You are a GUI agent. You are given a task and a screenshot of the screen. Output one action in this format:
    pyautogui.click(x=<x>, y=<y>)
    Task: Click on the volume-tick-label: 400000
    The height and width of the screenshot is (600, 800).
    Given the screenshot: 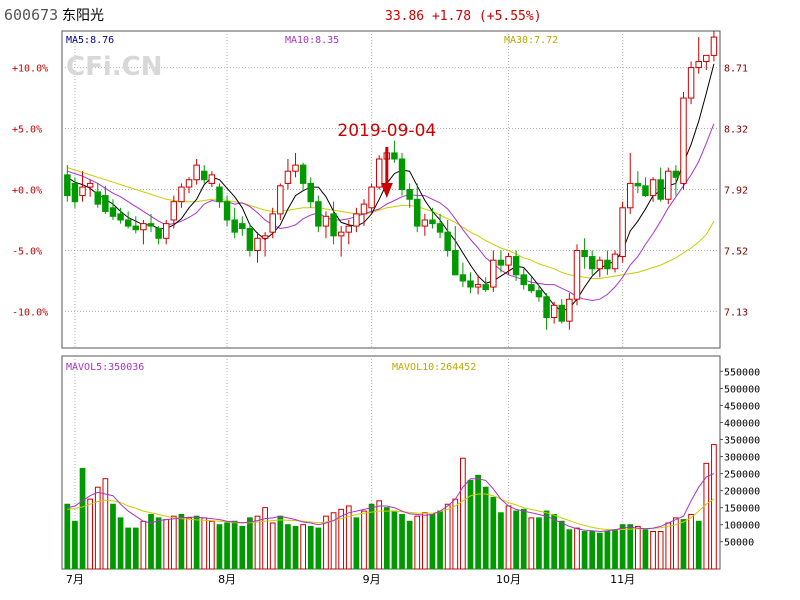 What is the action you would take?
    pyautogui.click(x=742, y=423)
    